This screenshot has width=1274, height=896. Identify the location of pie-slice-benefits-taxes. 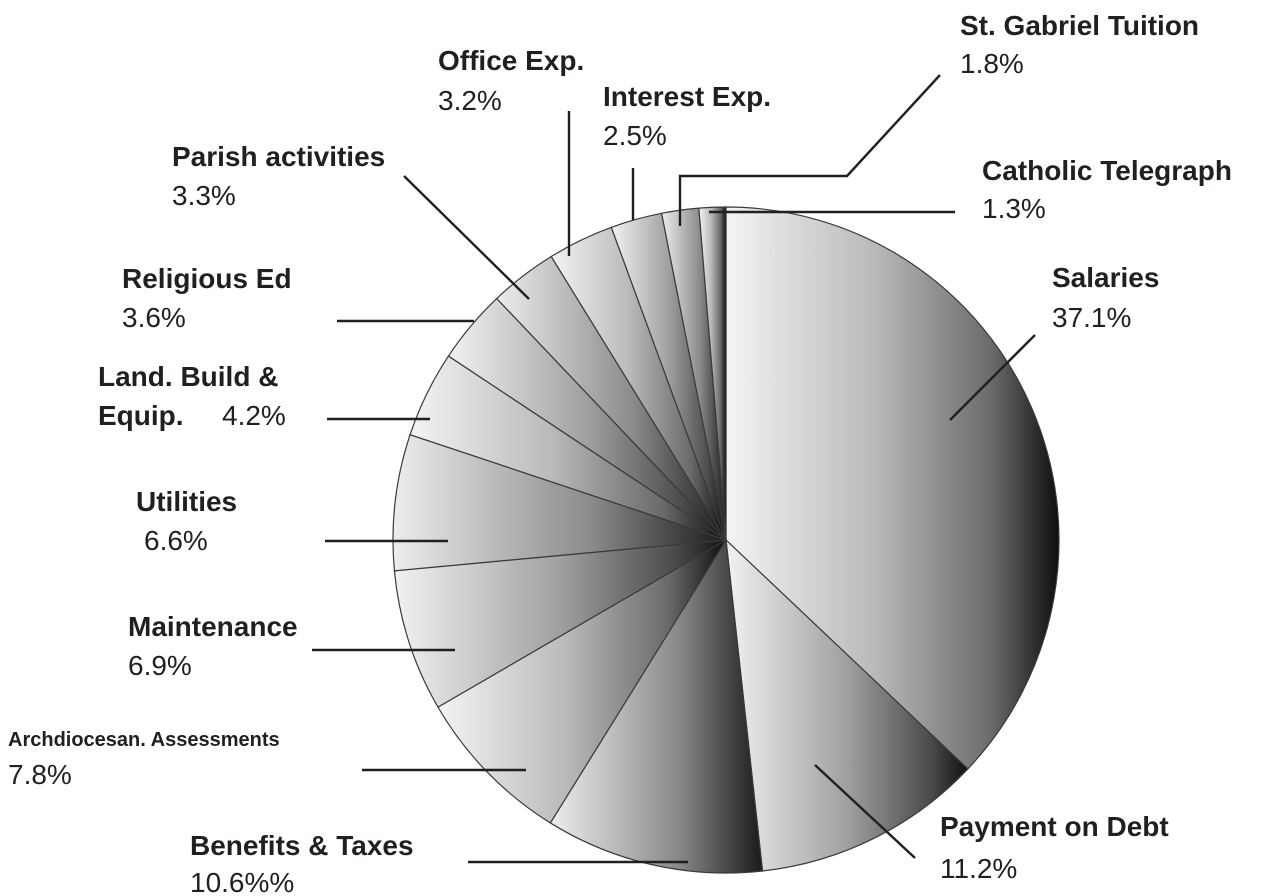
(656, 706).